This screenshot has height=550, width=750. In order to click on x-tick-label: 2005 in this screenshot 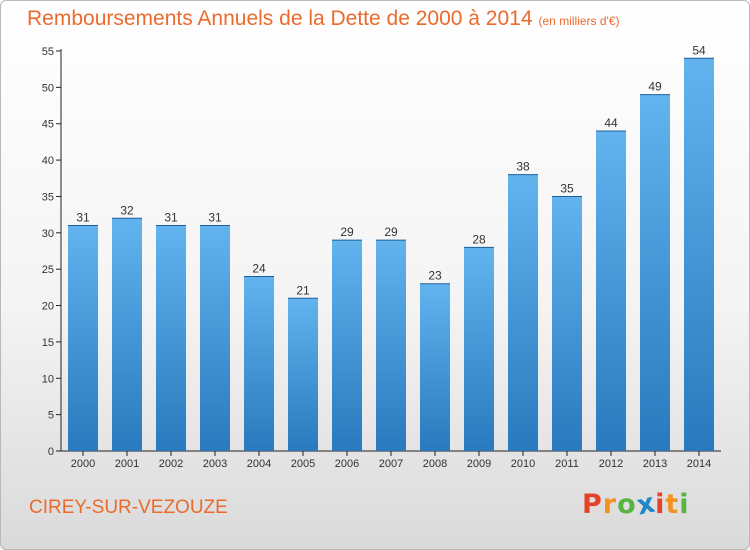, I will do `click(303, 464)`.